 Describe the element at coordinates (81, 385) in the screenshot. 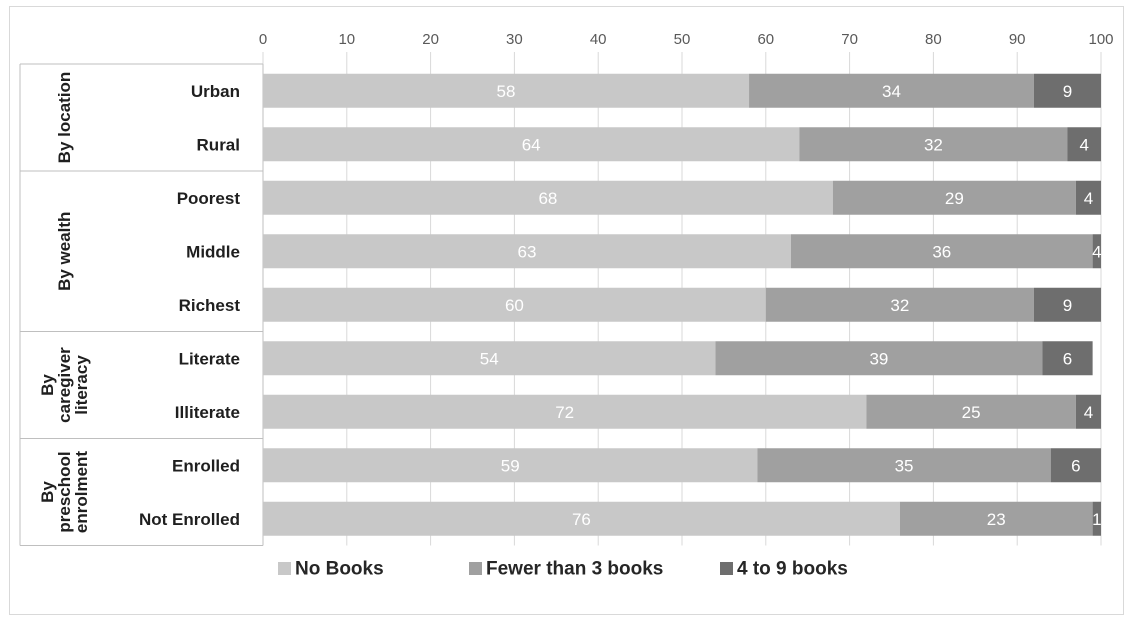

I see `group-label-line: literacy` at that location.